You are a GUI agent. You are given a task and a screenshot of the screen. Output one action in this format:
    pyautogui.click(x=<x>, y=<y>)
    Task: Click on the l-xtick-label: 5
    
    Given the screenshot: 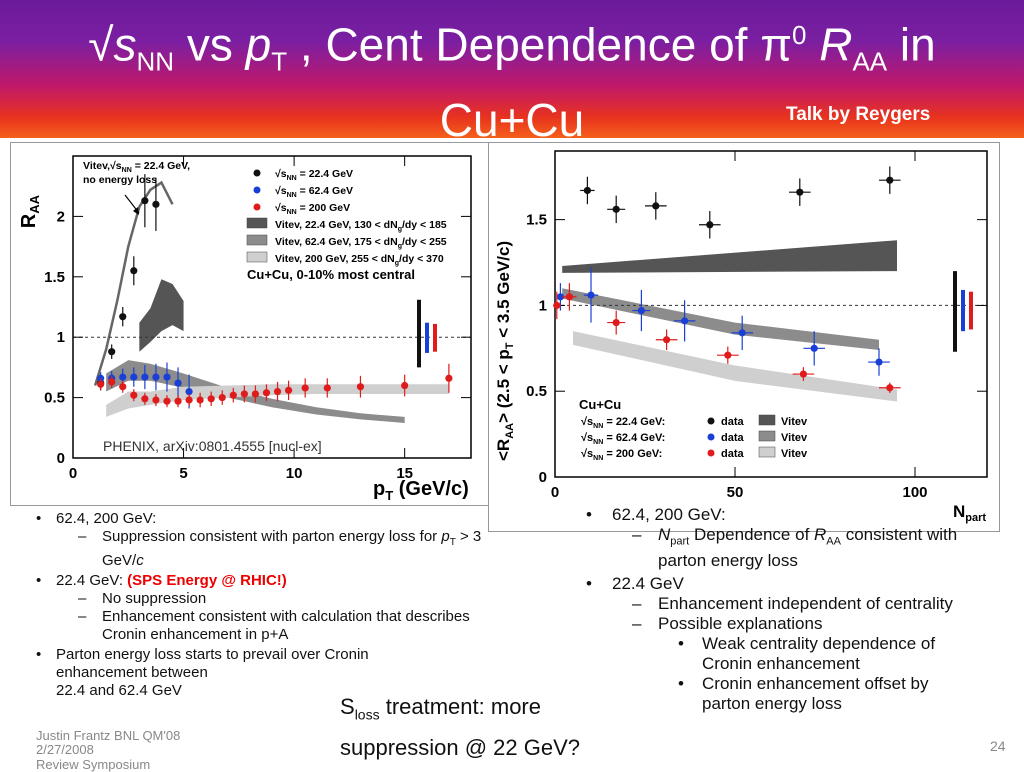 What is the action you would take?
    pyautogui.click(x=183, y=473)
    